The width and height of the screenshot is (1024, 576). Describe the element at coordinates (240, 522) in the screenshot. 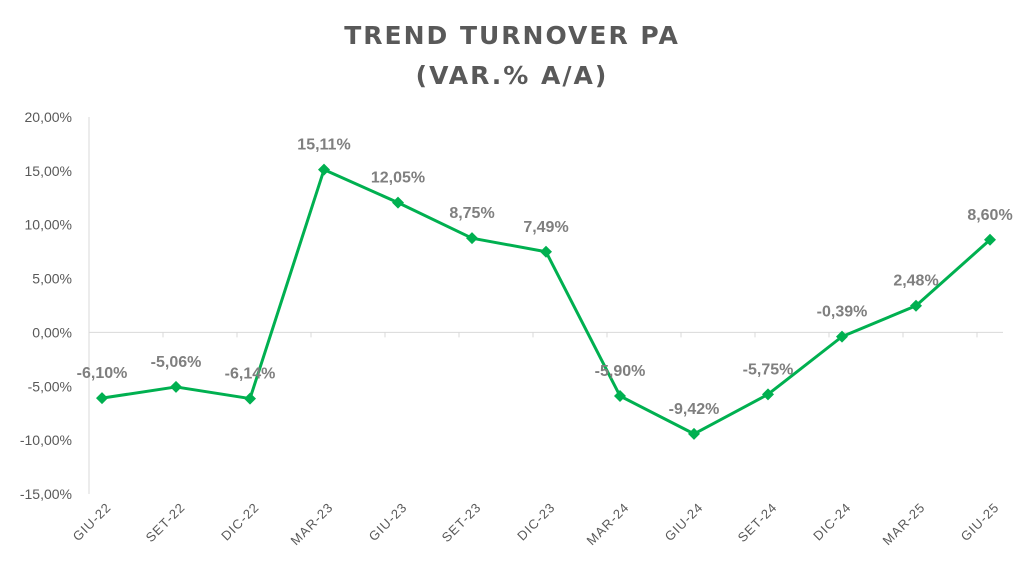

I see `x-tick-label: DIC-22` at that location.